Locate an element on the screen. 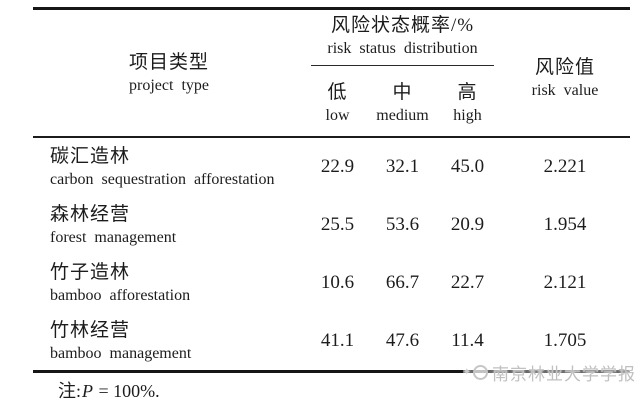 The height and width of the screenshot is (404, 640). cell-low: 25.5 is located at coordinates (337, 224).